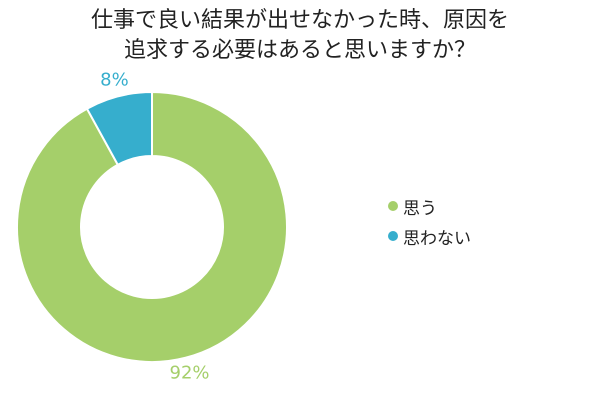  Describe the element at coordinates (393, 236) in the screenshot. I see `legend-swatch-no` at that location.